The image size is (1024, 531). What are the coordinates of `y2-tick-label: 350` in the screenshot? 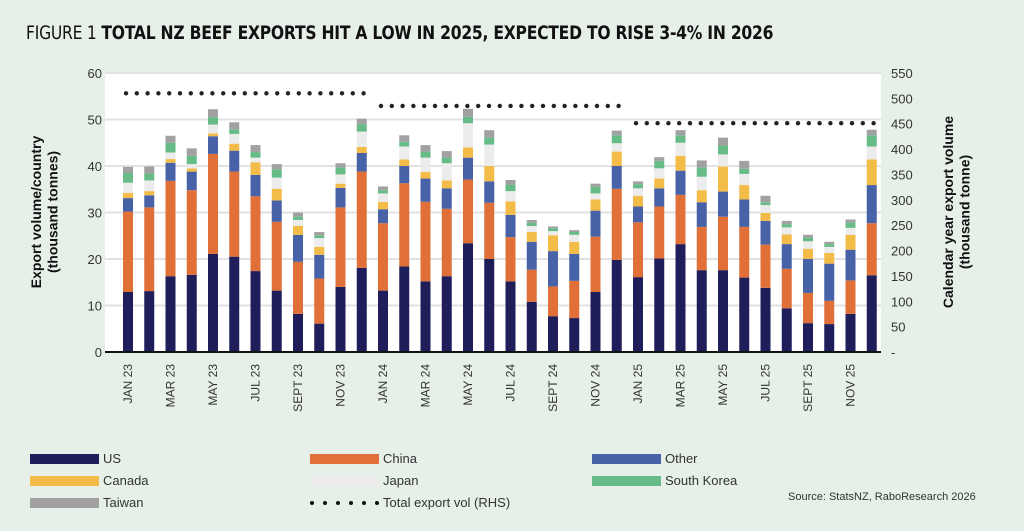 It's located at (902, 174).